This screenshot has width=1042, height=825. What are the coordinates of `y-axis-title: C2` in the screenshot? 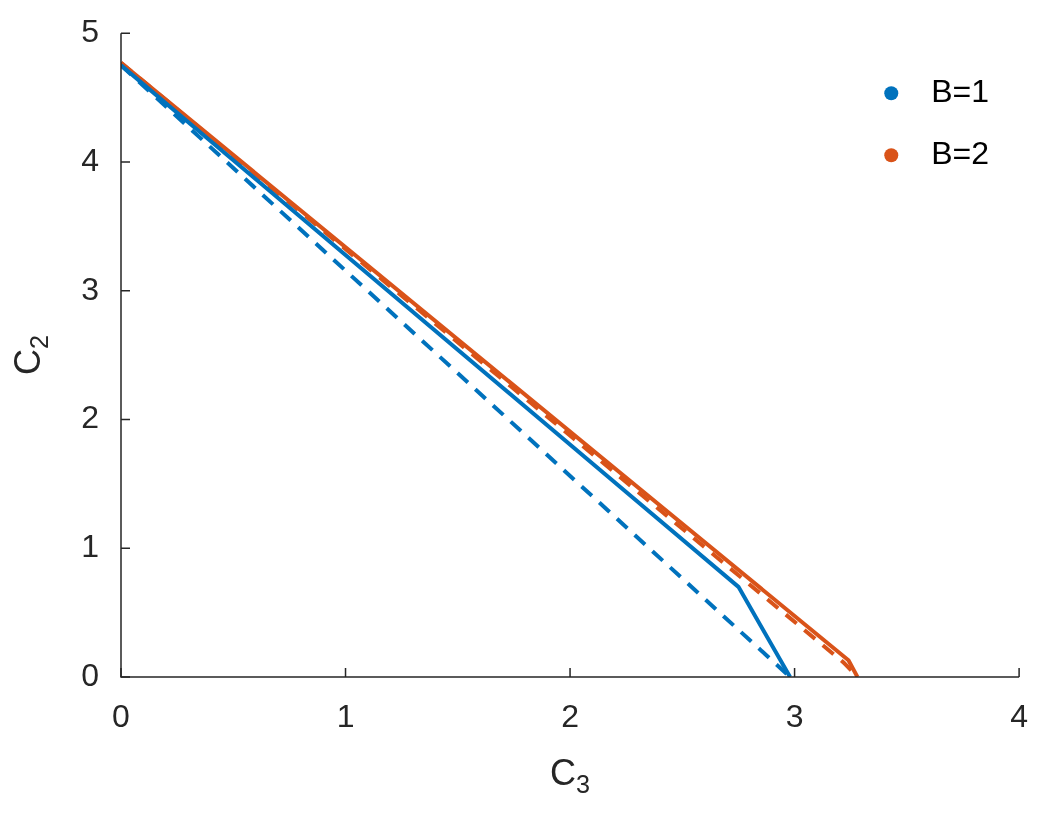 It's located at (29, 355).